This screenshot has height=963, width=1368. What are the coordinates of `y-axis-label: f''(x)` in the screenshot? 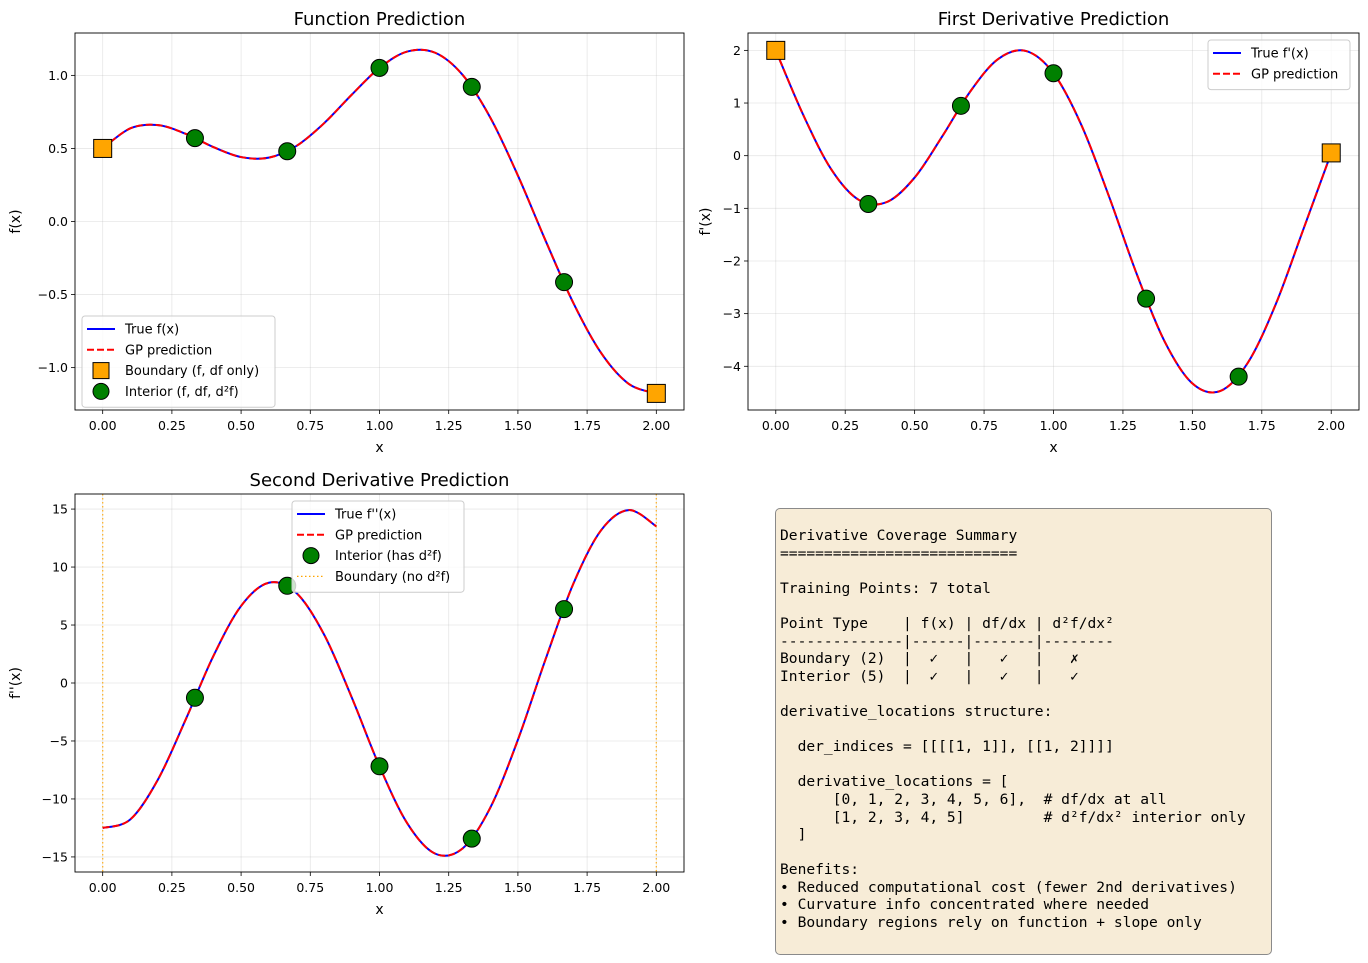 It's located at (16, 683).